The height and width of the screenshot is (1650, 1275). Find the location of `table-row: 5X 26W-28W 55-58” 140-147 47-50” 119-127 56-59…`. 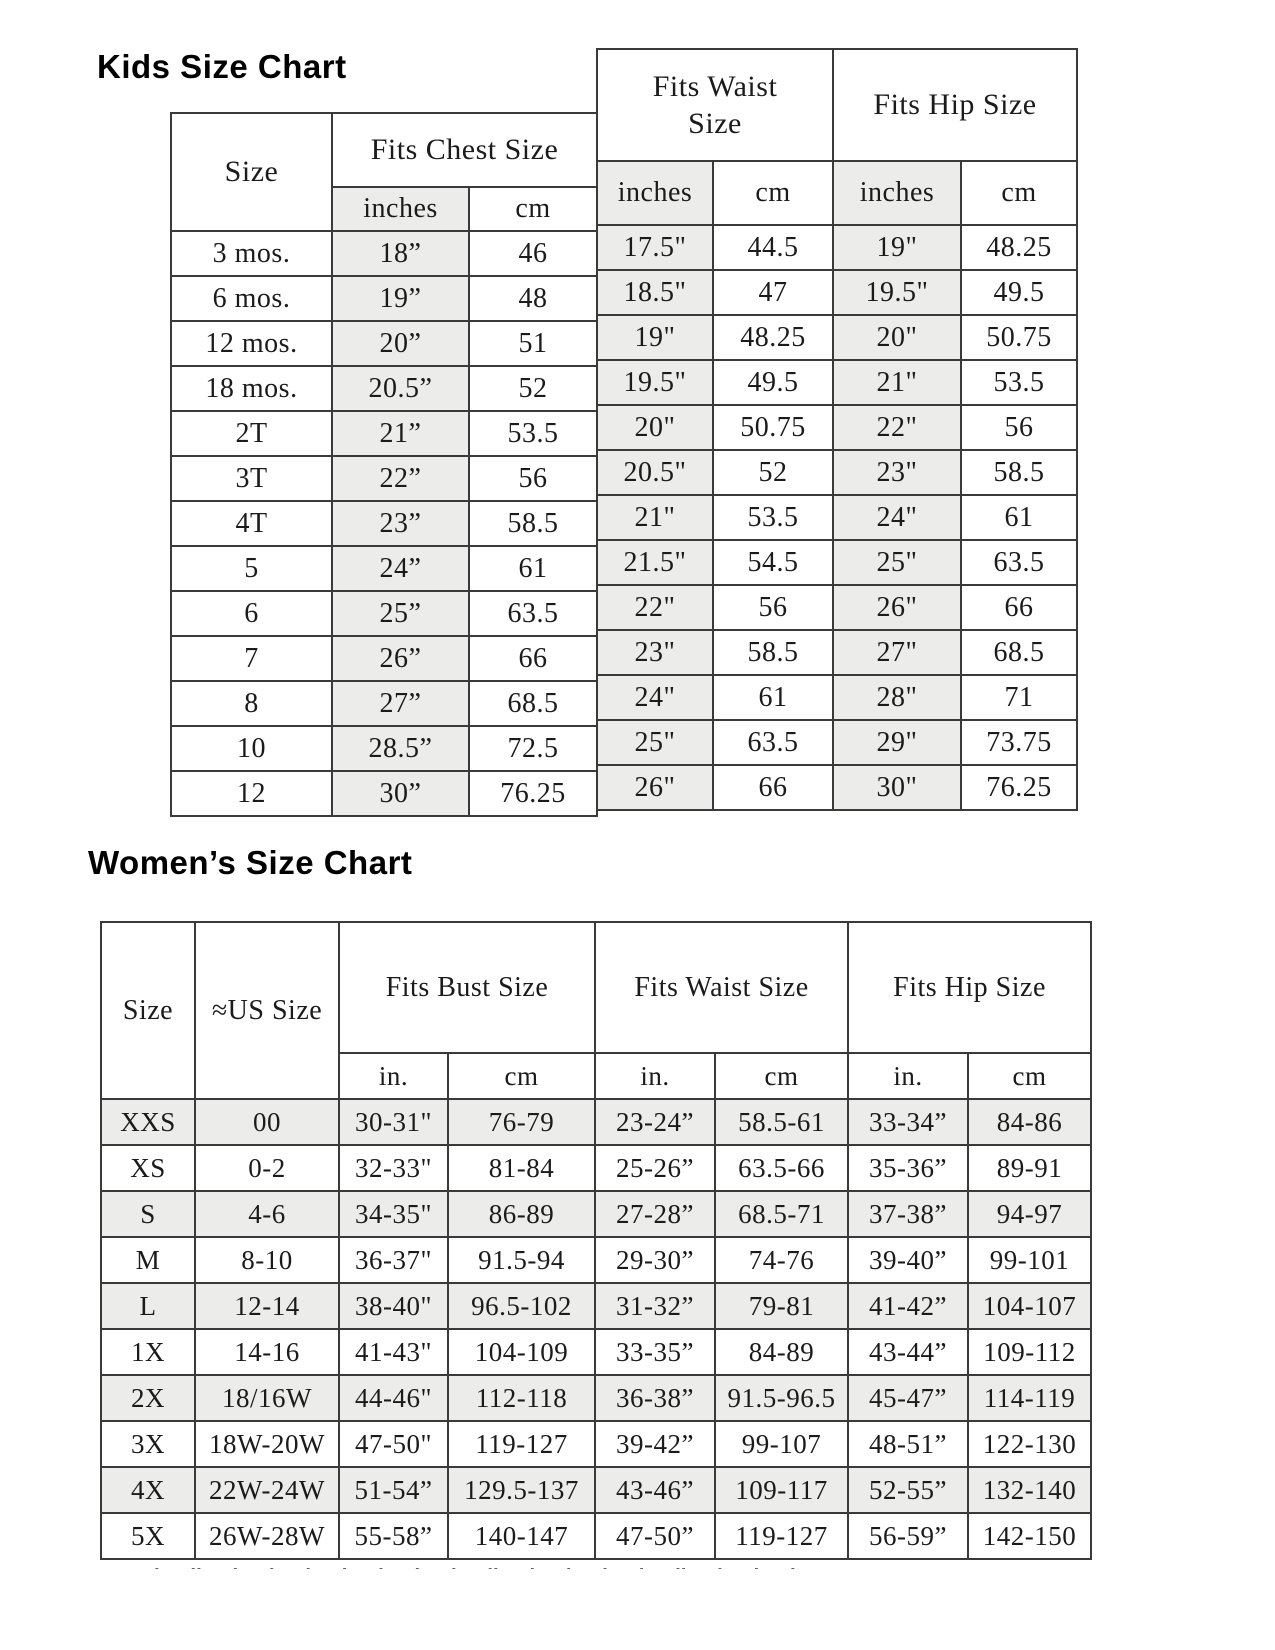

table-row: 5X 26W-28W 55-58” 140-147 47-50” 119-127 56-59… is located at coordinates (596, 1536).